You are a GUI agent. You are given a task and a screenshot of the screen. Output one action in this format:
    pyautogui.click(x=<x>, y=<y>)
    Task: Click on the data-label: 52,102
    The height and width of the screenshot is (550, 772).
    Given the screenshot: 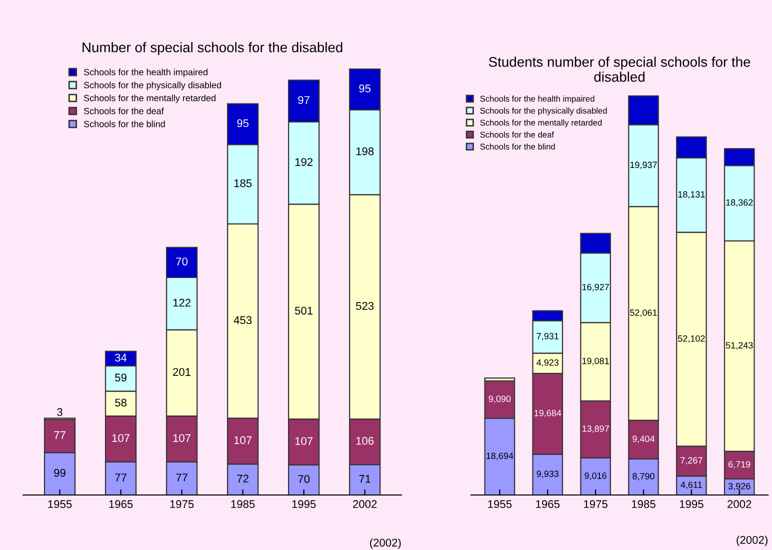 What is the action you would take?
    pyautogui.click(x=691, y=339)
    